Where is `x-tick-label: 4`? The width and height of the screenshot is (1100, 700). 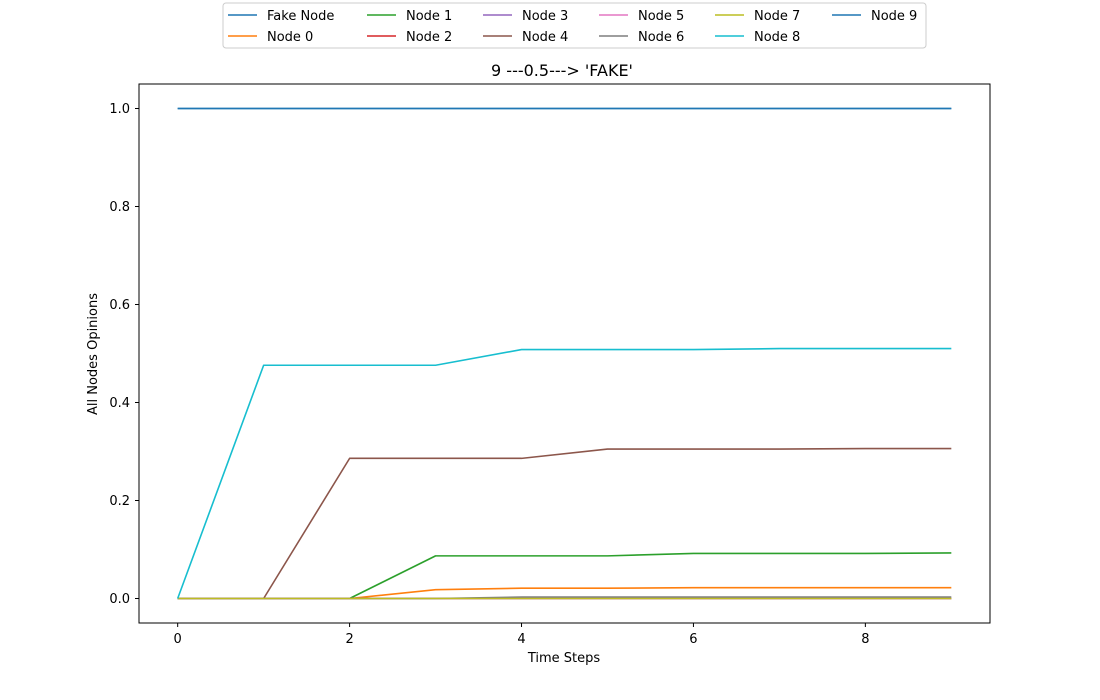
x-tick-label: 4 is located at coordinates (521, 639).